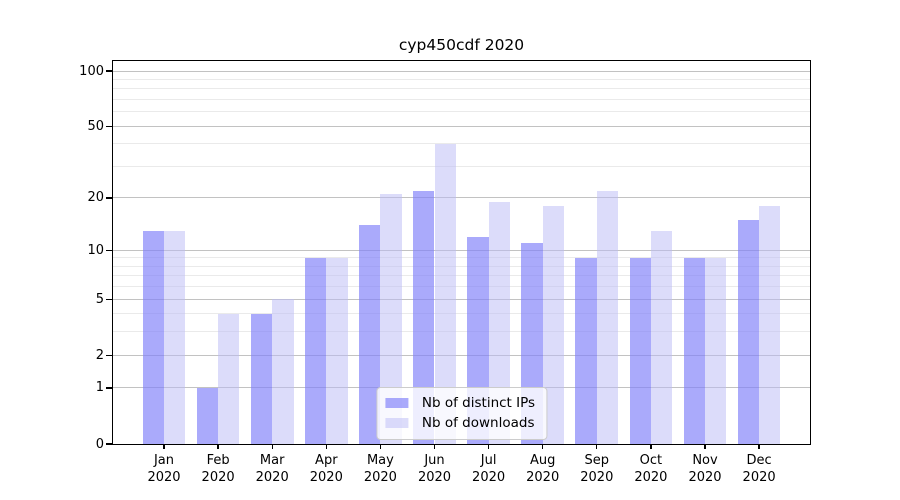  I want to click on x-tick-label-jun: Jun 2020, so click(435, 469).